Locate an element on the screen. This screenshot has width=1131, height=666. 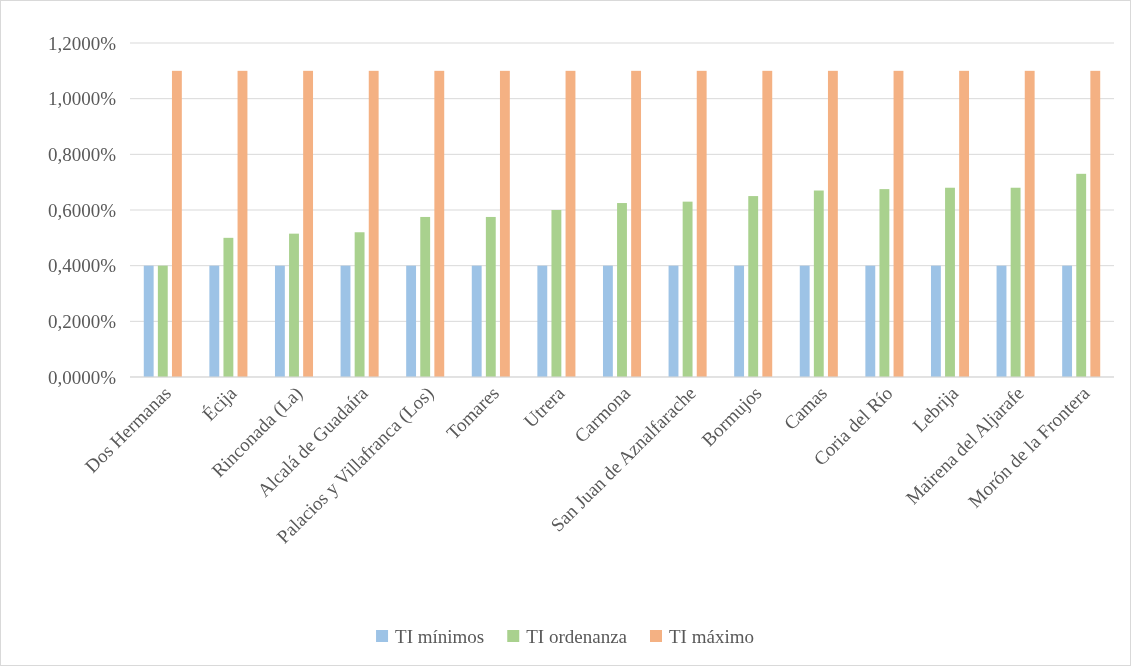
y-tick-label: 0,6000% is located at coordinates (82, 210).